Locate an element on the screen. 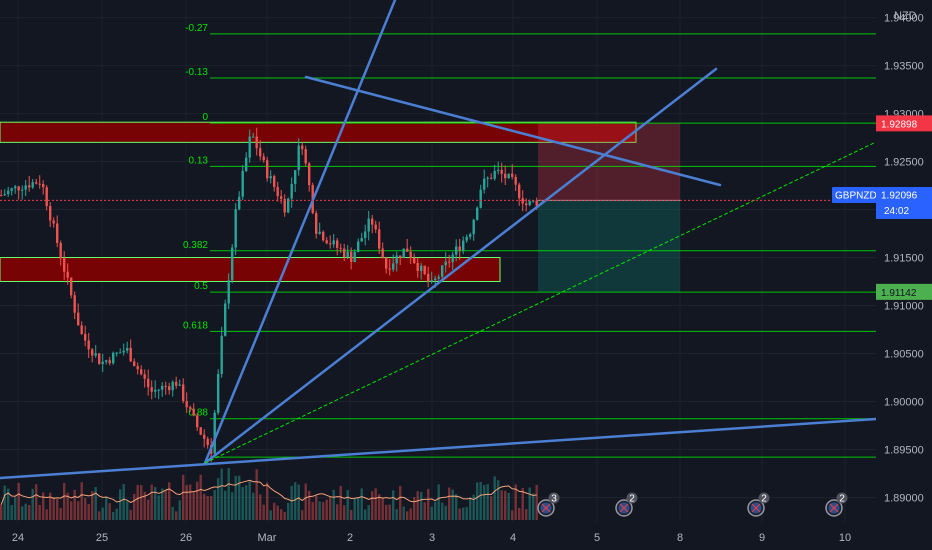 The height and width of the screenshot is (550, 932). volume-bars is located at coordinates (269, 494).